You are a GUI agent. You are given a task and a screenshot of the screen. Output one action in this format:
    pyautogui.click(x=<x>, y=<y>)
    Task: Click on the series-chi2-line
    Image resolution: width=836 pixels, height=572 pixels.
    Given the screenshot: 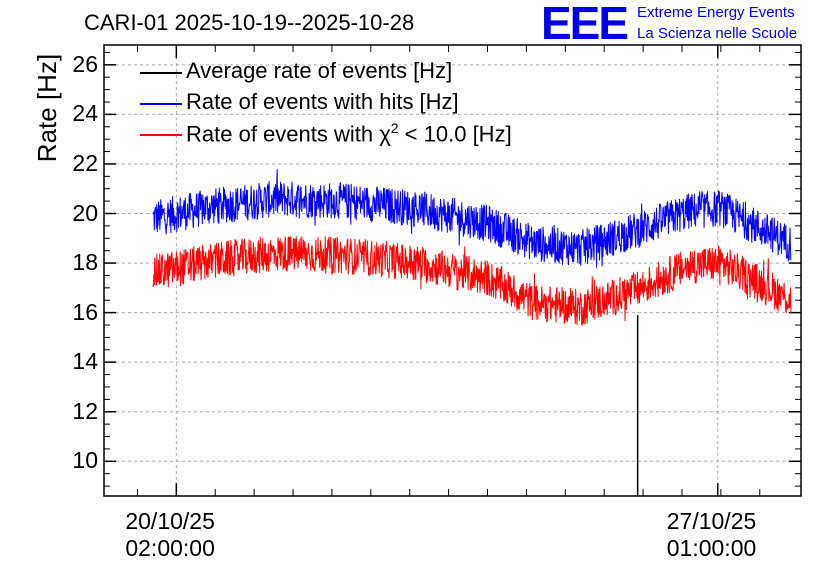 What is the action you would take?
    pyautogui.click(x=472, y=281)
    